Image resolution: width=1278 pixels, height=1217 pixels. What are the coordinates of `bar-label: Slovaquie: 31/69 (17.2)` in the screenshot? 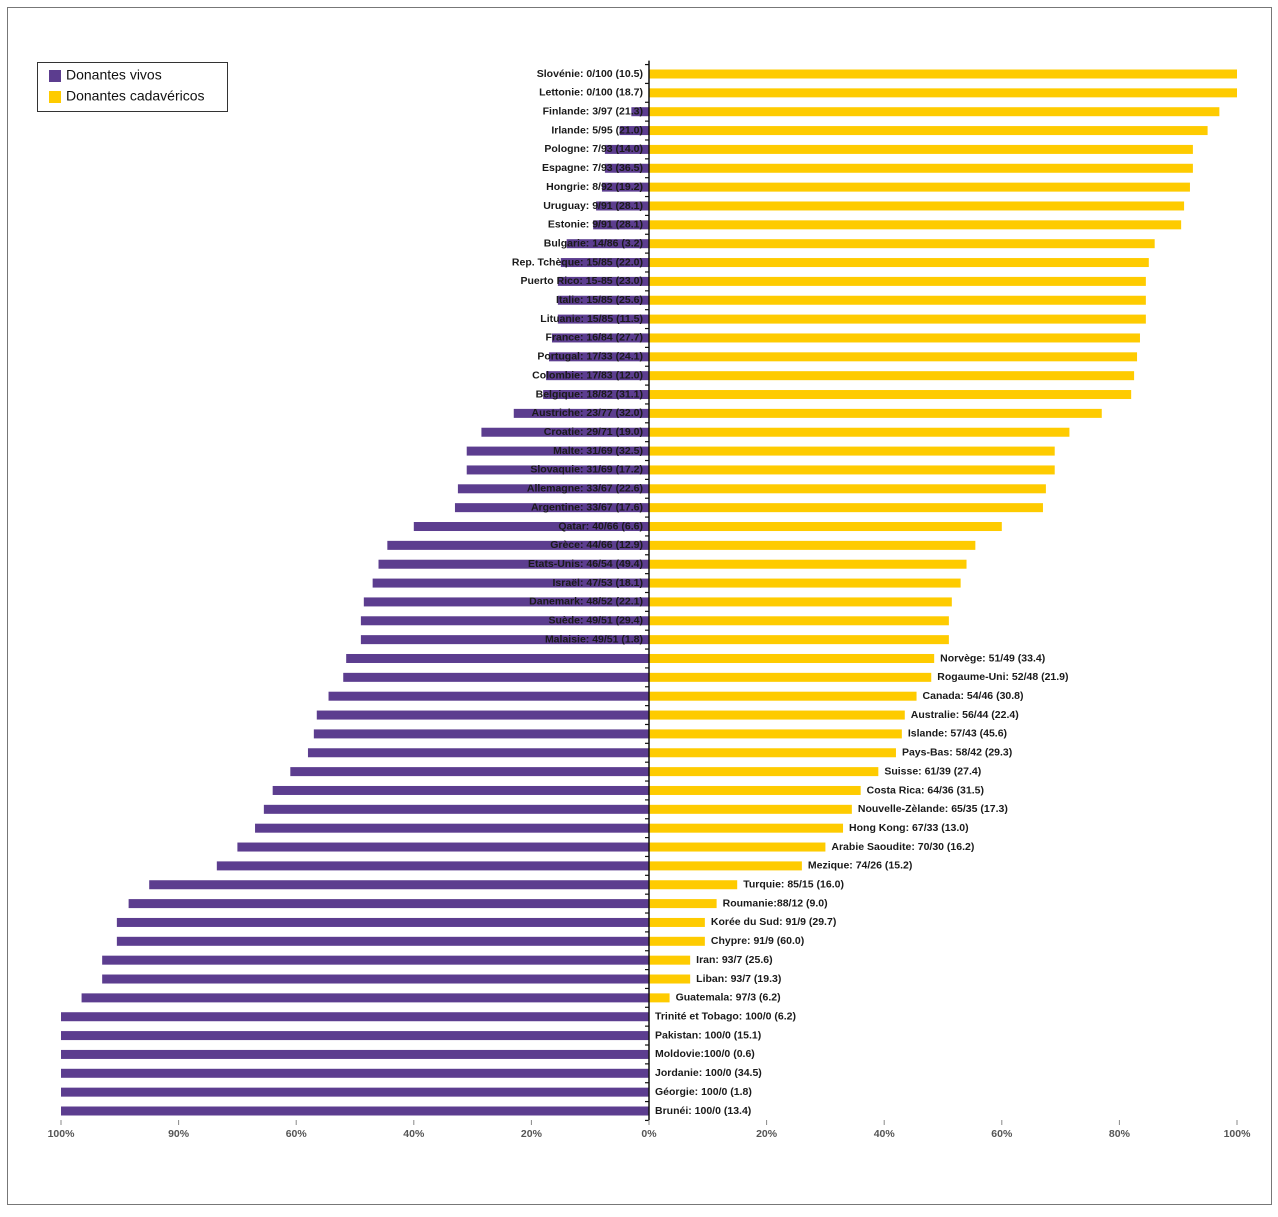 It's located at (586, 470).